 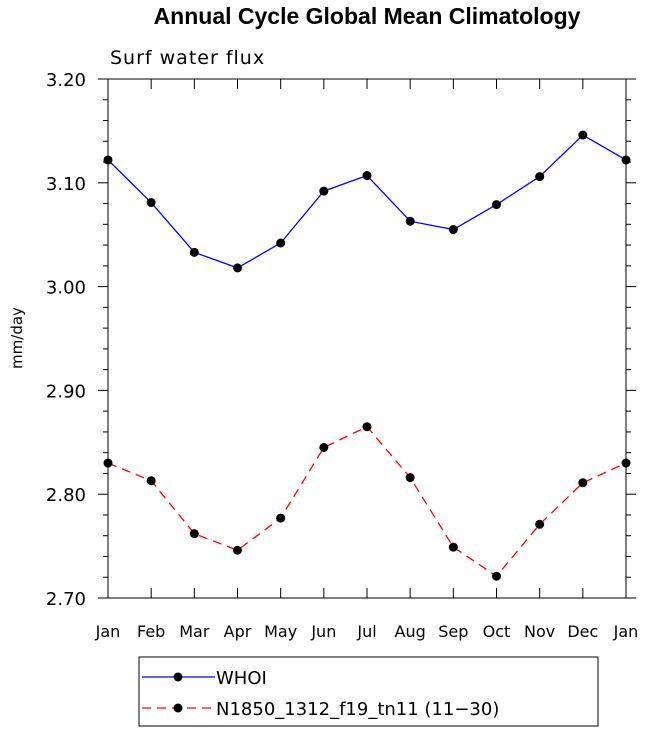 I want to click on y-axis-label: mm/day, so click(x=17, y=338).